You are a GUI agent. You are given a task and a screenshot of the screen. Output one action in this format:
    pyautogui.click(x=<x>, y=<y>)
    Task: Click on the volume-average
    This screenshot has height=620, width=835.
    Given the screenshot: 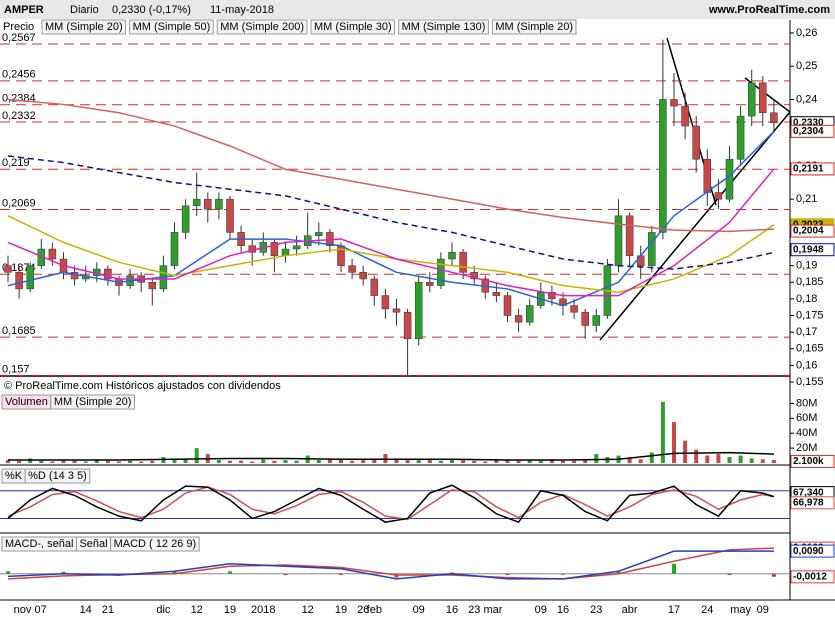 What is the action you would take?
    pyautogui.click(x=391, y=456)
    